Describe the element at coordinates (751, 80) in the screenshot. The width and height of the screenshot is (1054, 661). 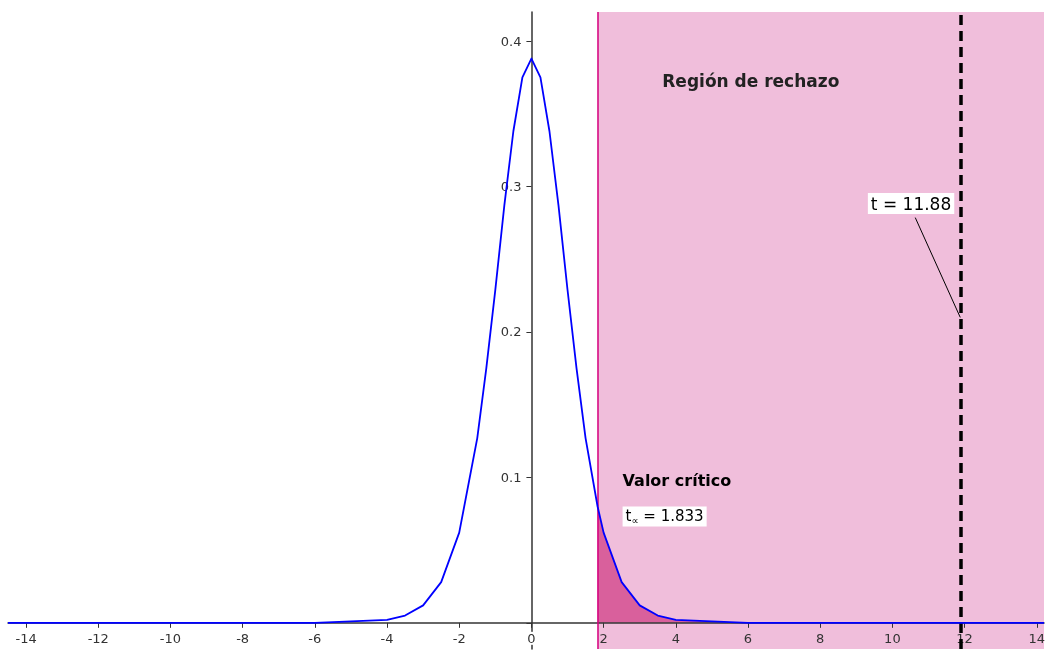
I see `band-label: Región de rechazo` at that location.